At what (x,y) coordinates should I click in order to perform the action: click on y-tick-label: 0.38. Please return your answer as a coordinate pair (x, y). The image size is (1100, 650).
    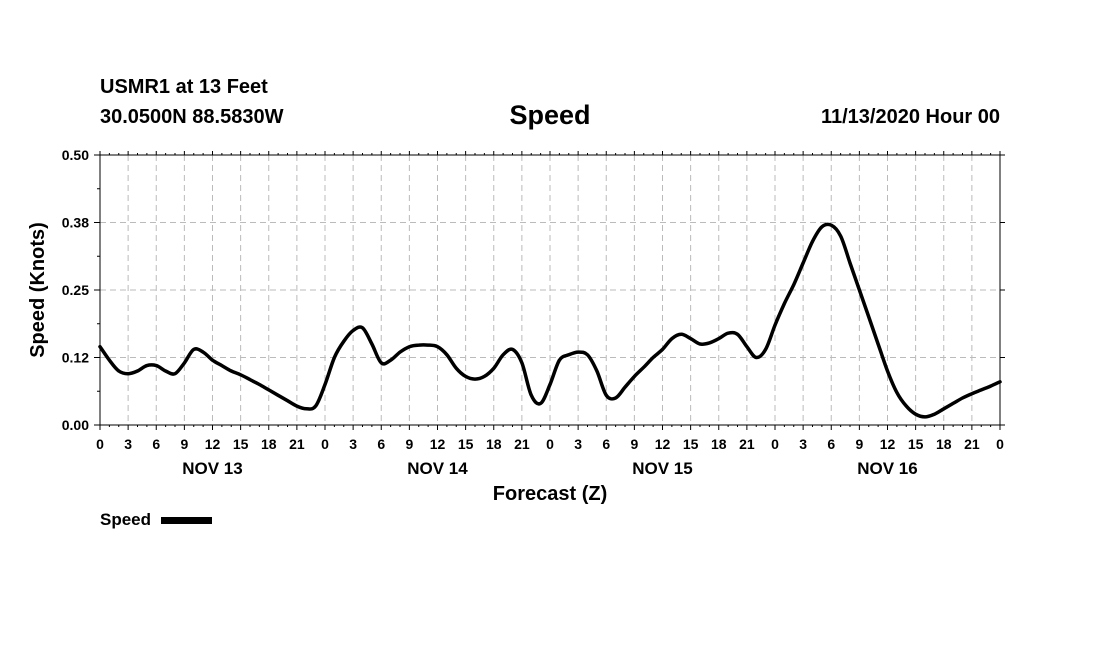
    Looking at the image, I should click on (75, 223).